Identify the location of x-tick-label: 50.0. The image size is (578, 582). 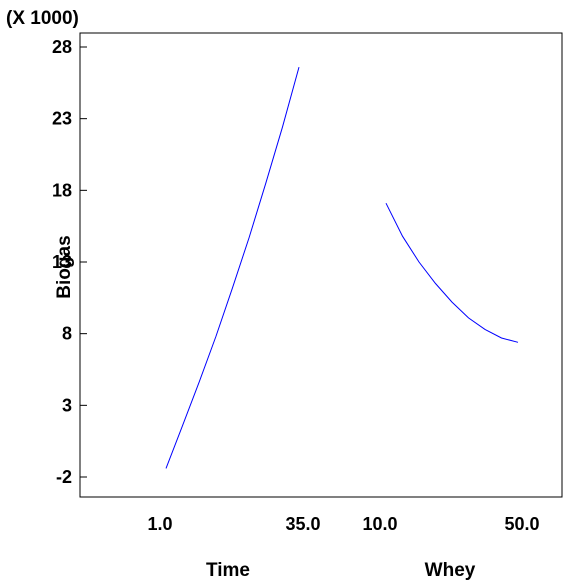
(521, 524).